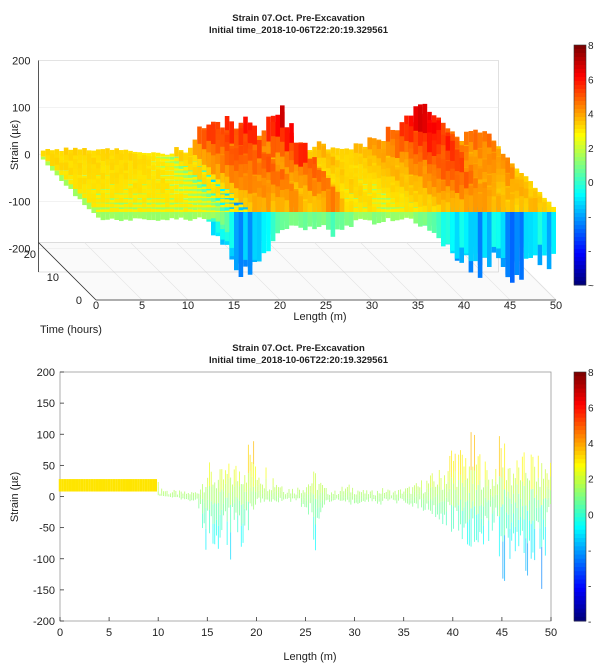 The image size is (597, 665). What do you see at coordinates (280, 306) in the screenshot?
I see `chart-3d-x-tick-label: 20` at bounding box center [280, 306].